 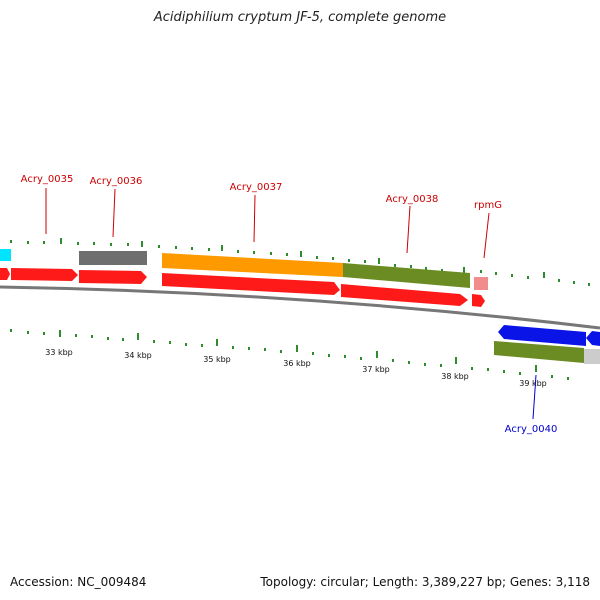 I want to click on reverse-strand-genes, so click(x=547, y=344).